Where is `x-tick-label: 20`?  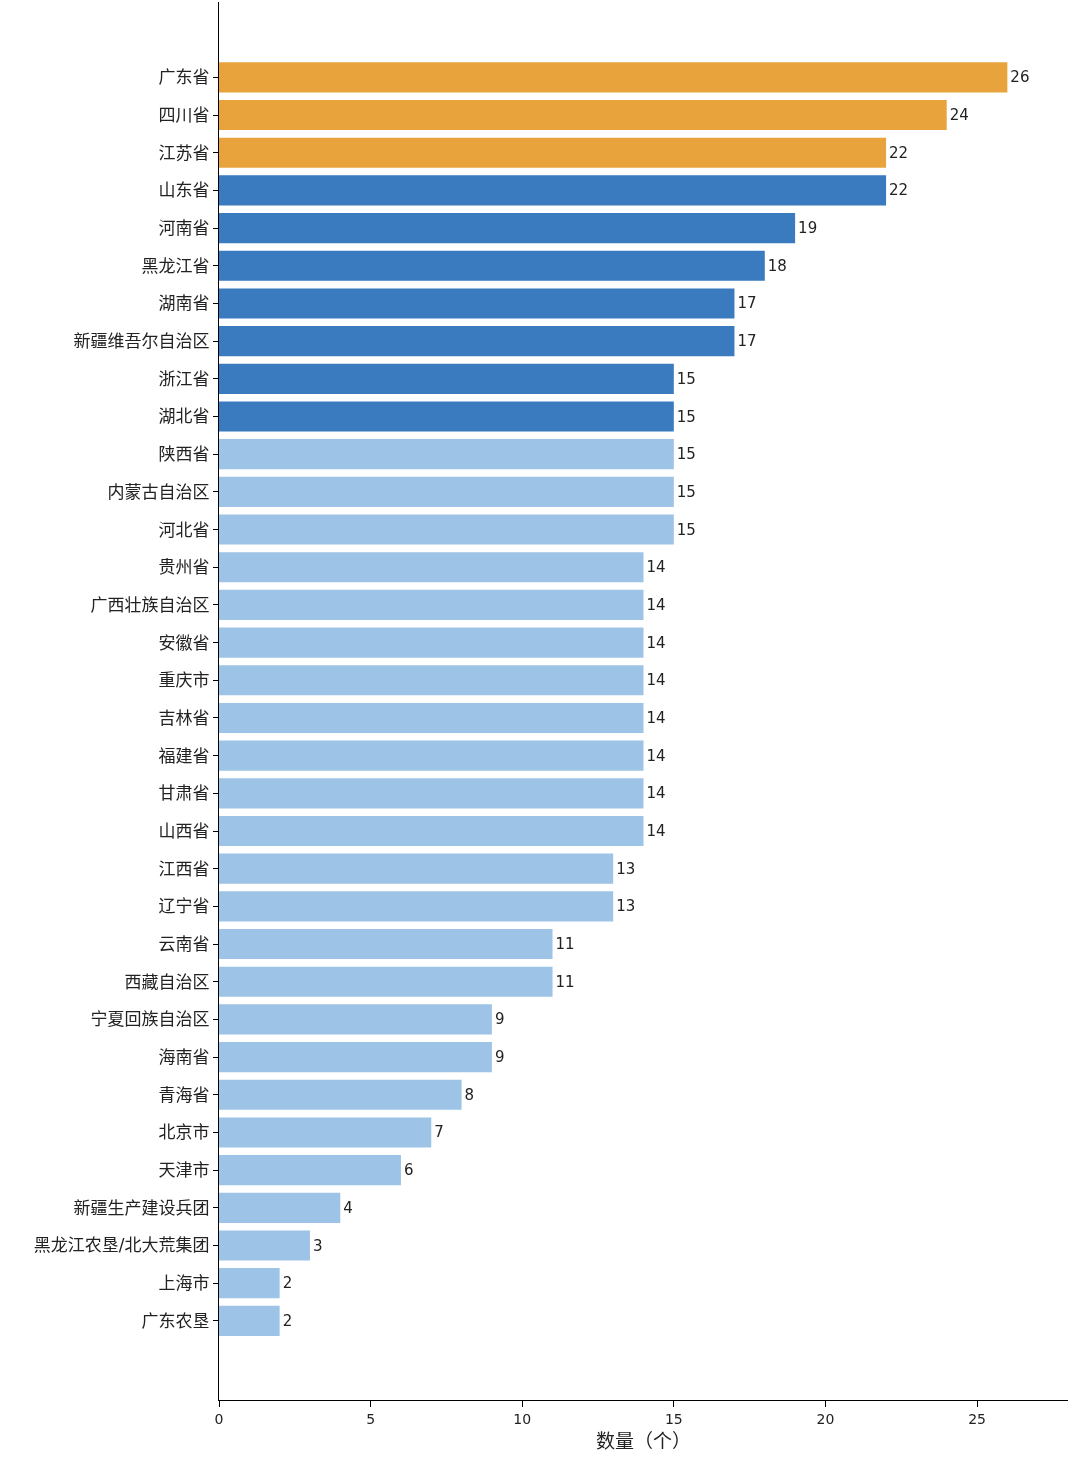
x-tick-label: 20 is located at coordinates (825, 1418).